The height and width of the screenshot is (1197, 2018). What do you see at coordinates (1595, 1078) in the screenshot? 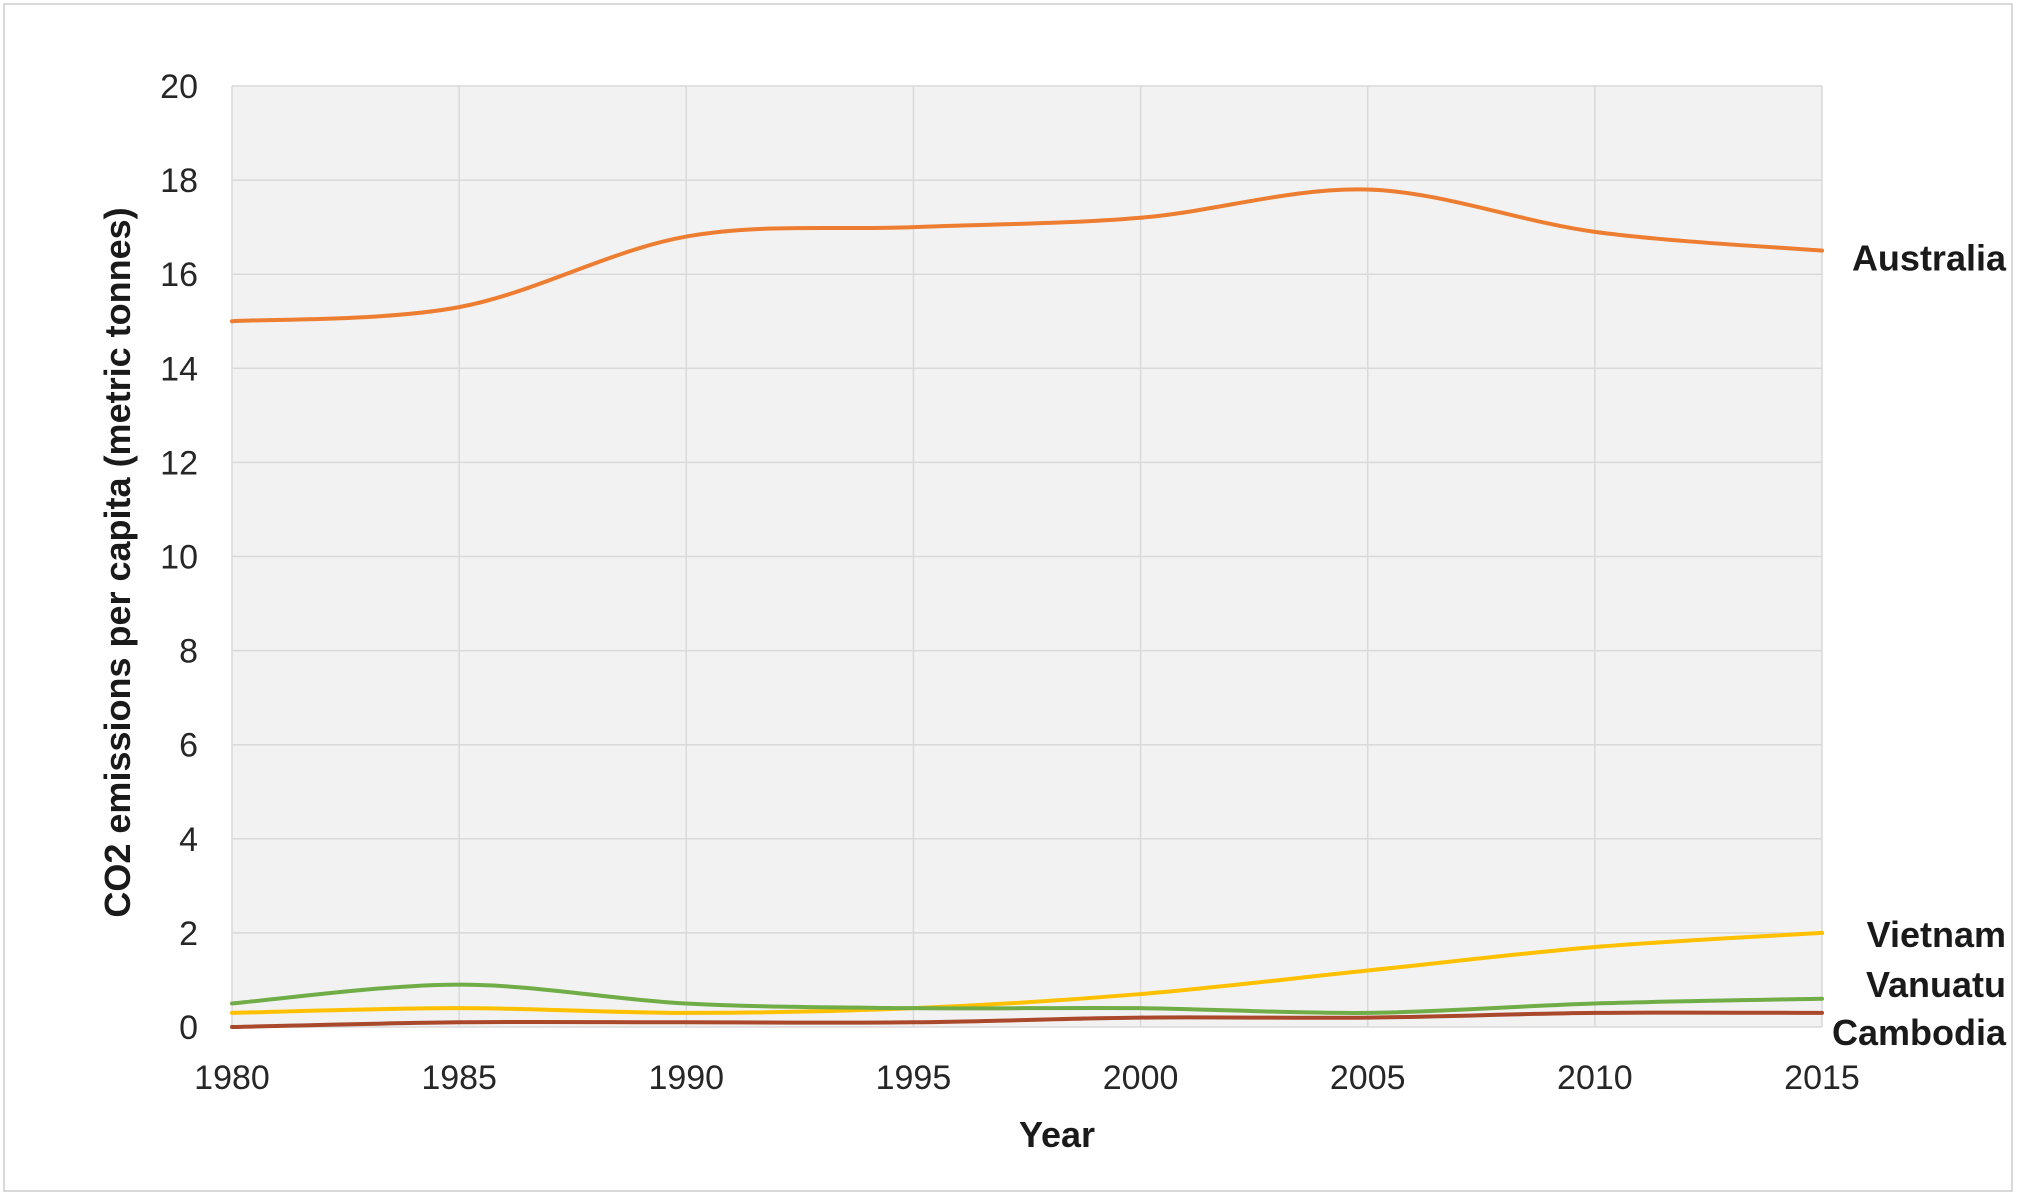
I see `x-tick-label: 2010` at bounding box center [1595, 1078].